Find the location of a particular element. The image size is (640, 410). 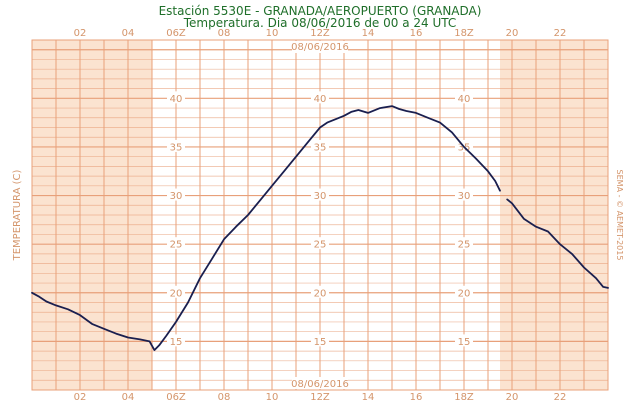

x-axis-bottom: 02 04 06Z 08 10 12Z 14 16 18Z 20 22 is located at coordinates (320, 397).